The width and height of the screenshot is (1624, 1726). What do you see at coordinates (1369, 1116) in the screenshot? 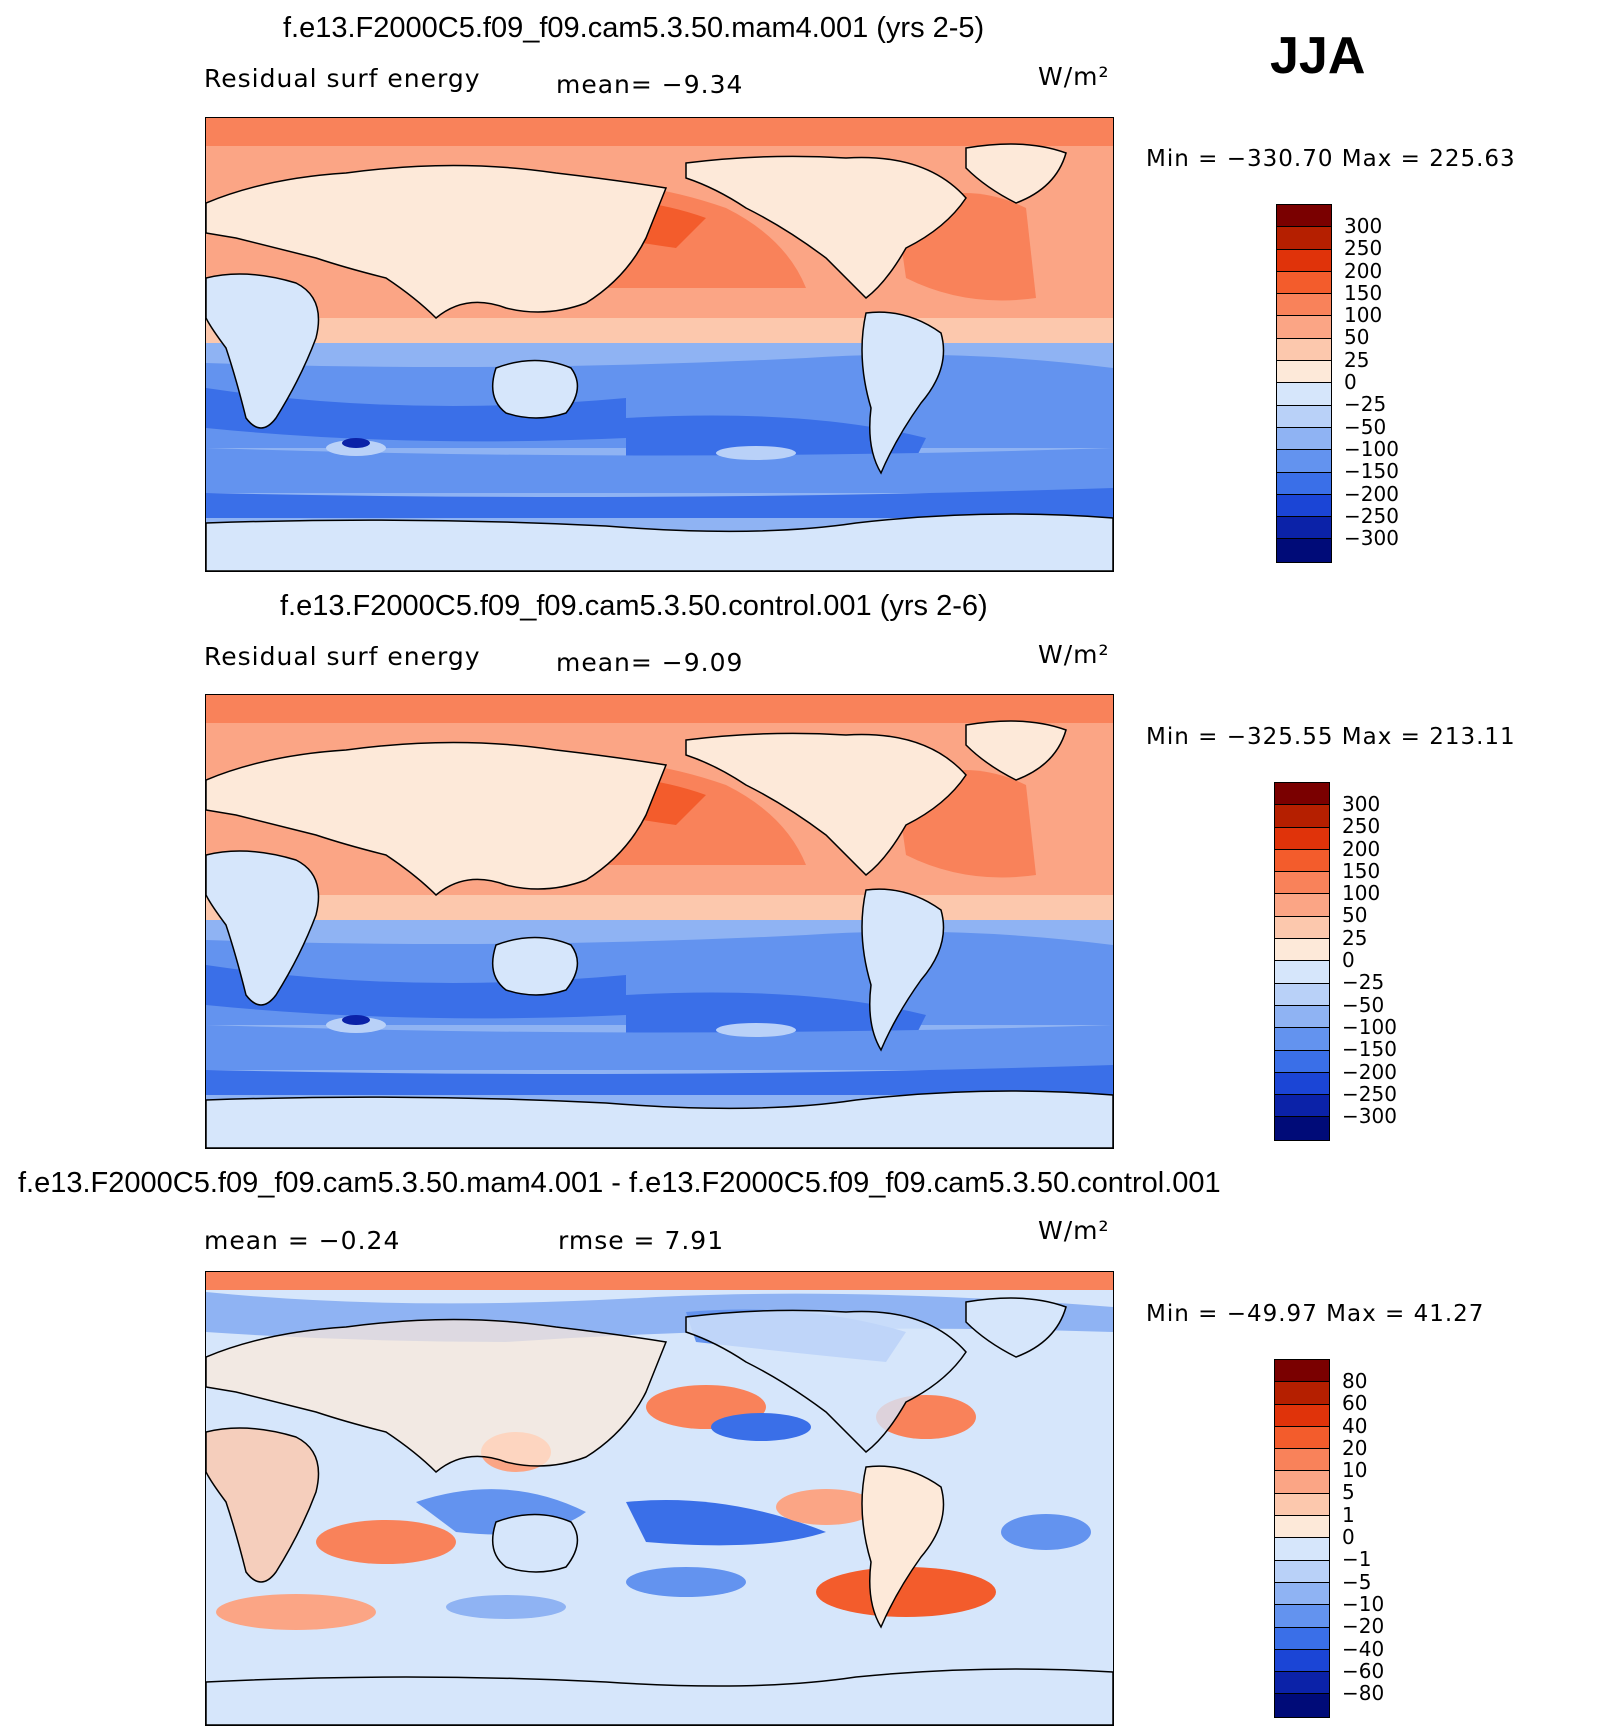
I see `colorbar-tick-label: −300` at bounding box center [1369, 1116].